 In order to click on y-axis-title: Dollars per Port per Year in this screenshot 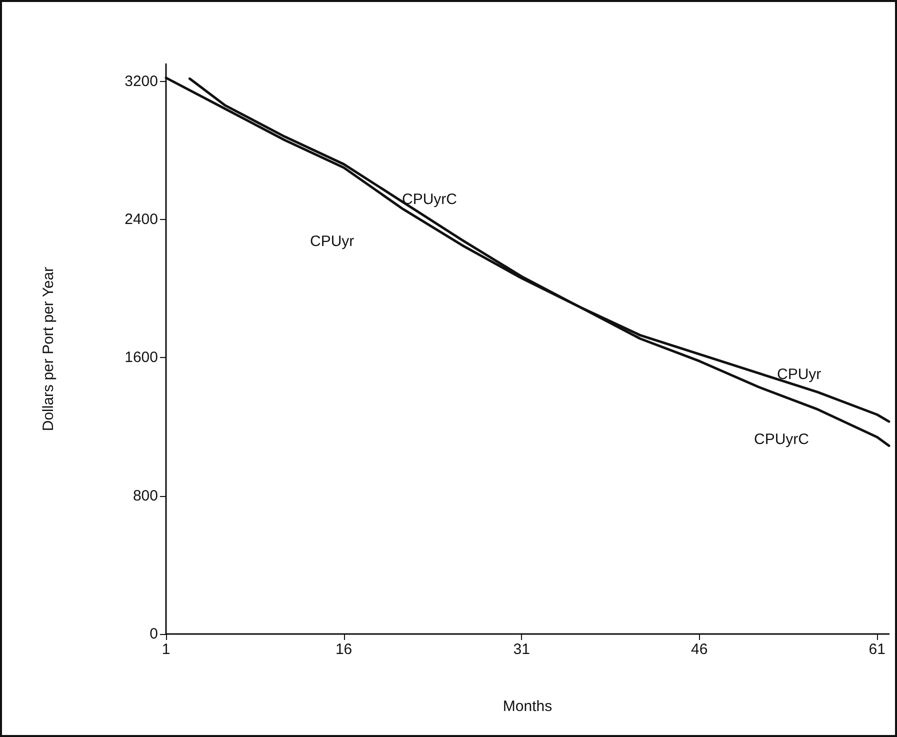, I will do `click(48, 349)`.